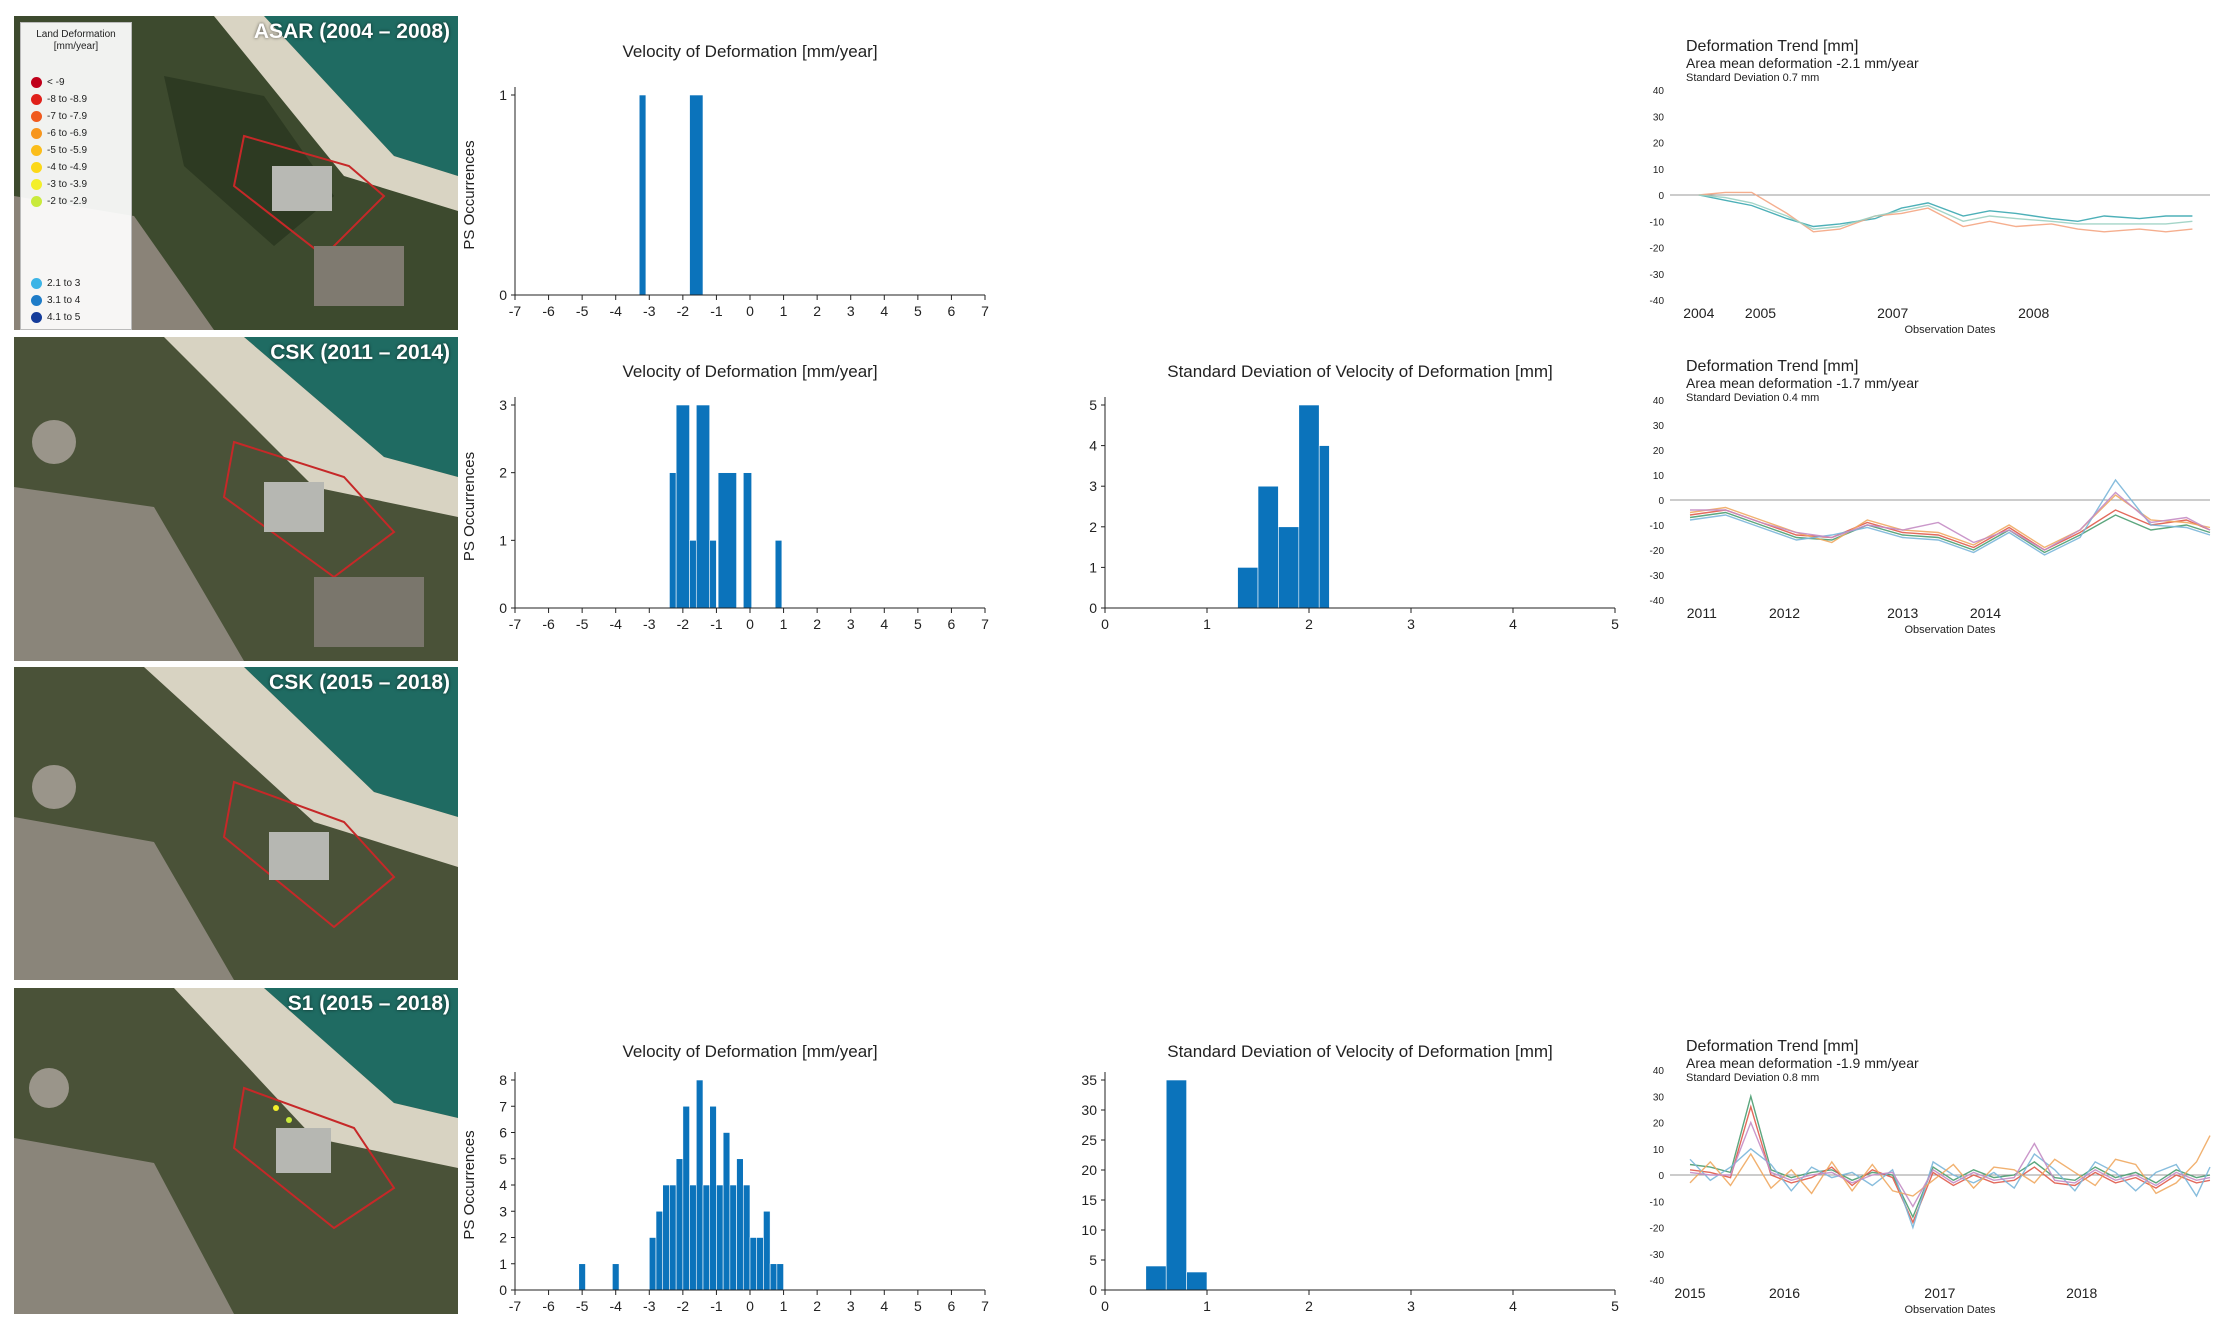 The height and width of the screenshot is (1327, 2223). What do you see at coordinates (469, 1184) in the screenshot?
I see `y-axis-label: PS Occurrences` at bounding box center [469, 1184].